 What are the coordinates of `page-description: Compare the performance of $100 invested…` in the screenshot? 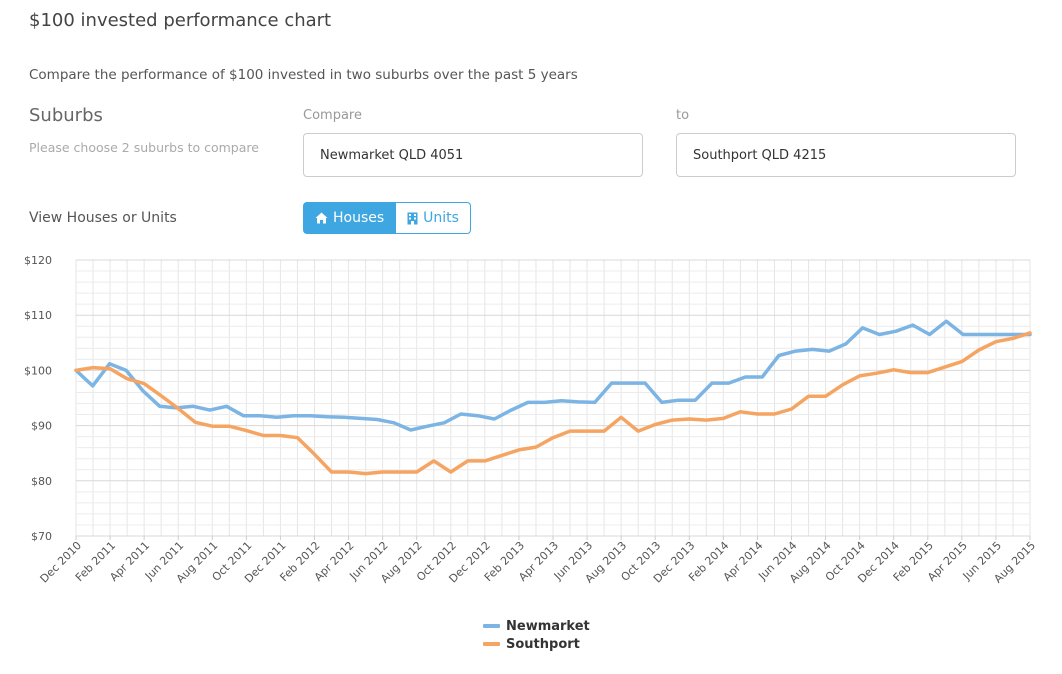 It's located at (303, 75).